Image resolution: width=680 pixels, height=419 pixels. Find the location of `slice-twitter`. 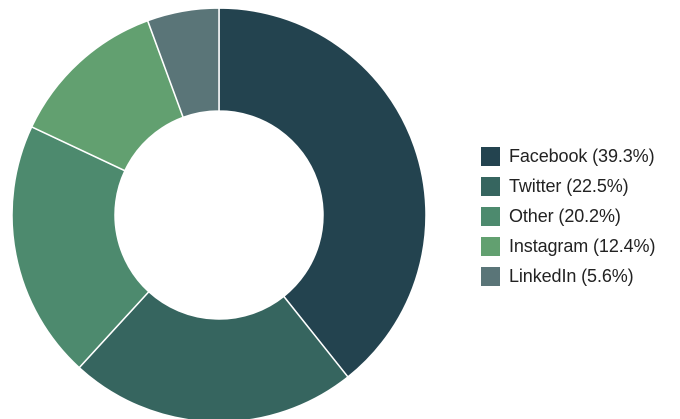

slice-twitter is located at coordinates (213, 354).